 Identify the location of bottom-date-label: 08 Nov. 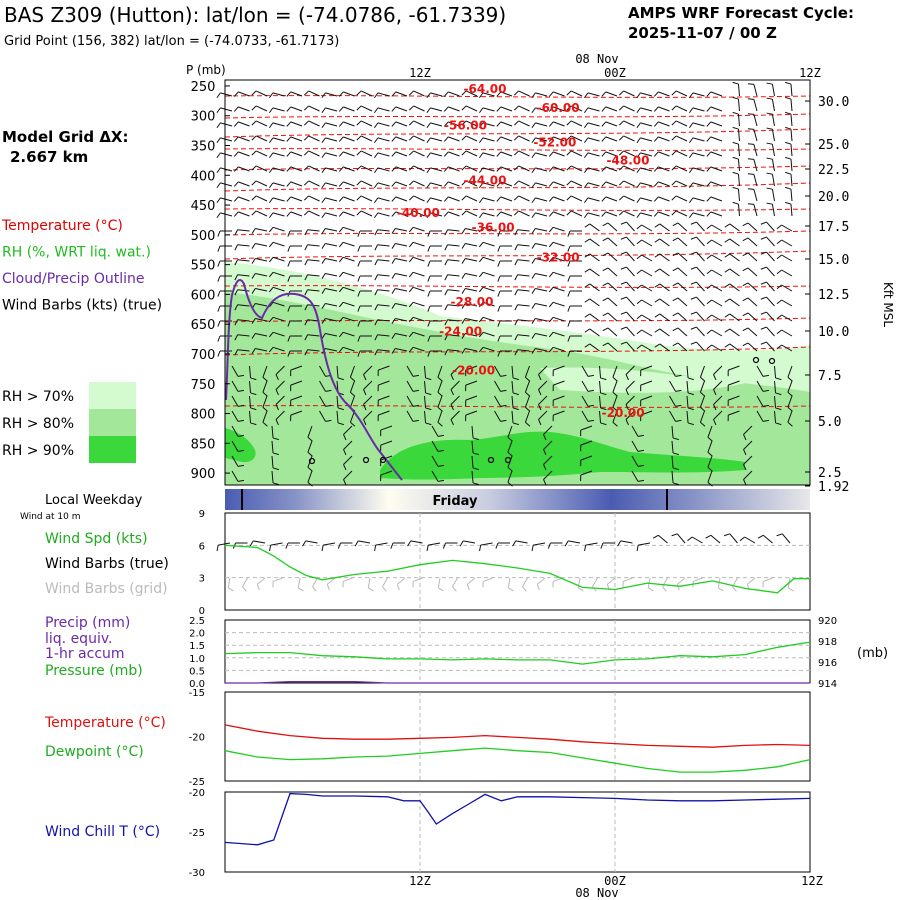
(596, 893).